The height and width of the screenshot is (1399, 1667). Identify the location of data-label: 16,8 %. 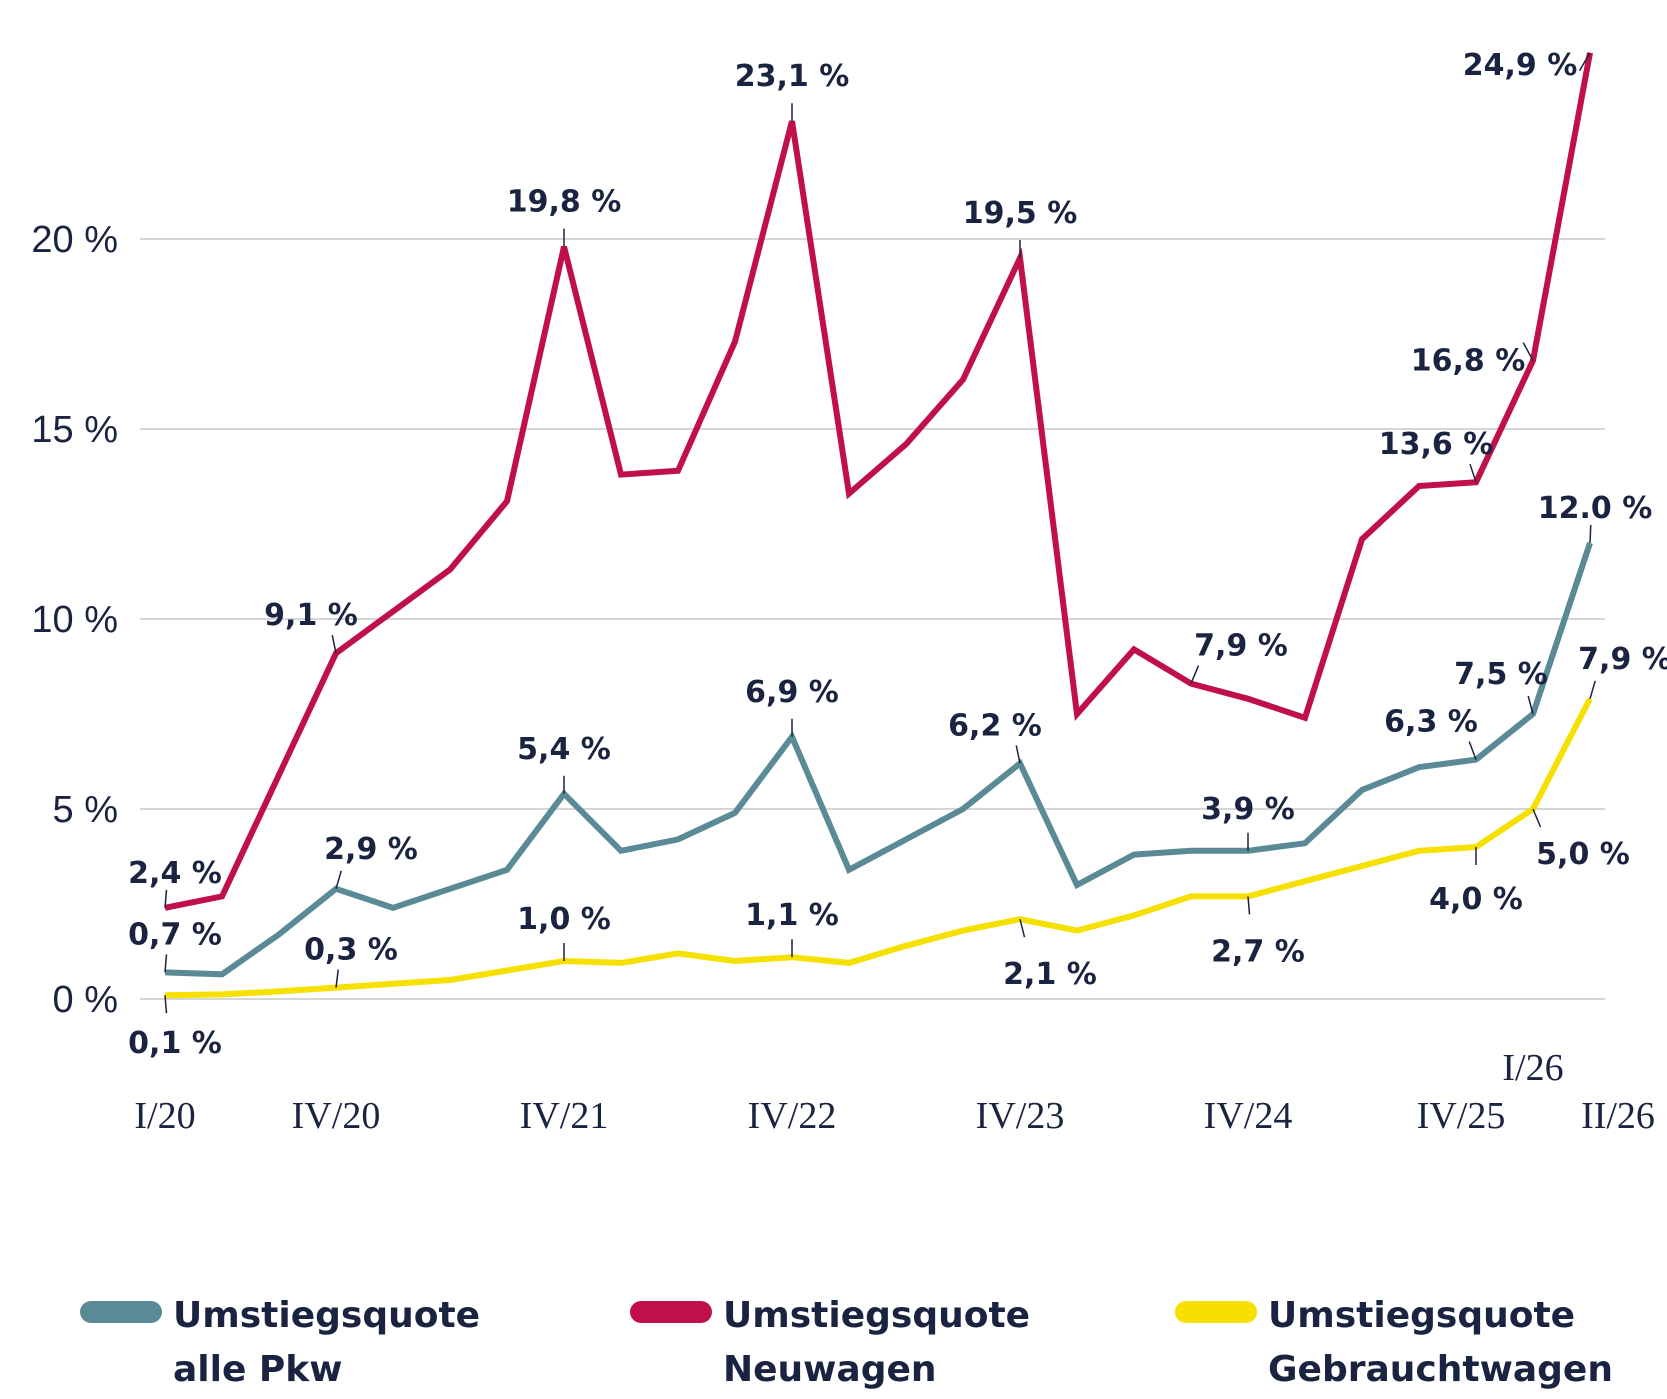
(1468, 361).